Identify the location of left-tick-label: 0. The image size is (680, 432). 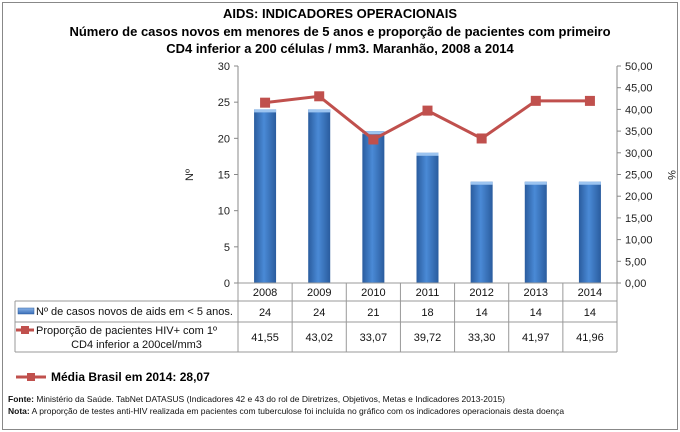
(227, 284).